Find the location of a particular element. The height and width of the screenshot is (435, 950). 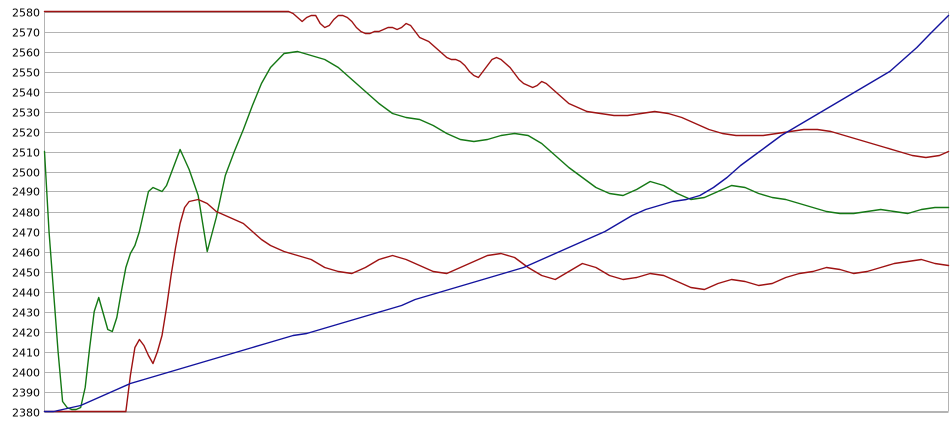

y-axis-tick-label: 2460 is located at coordinates (26, 253).